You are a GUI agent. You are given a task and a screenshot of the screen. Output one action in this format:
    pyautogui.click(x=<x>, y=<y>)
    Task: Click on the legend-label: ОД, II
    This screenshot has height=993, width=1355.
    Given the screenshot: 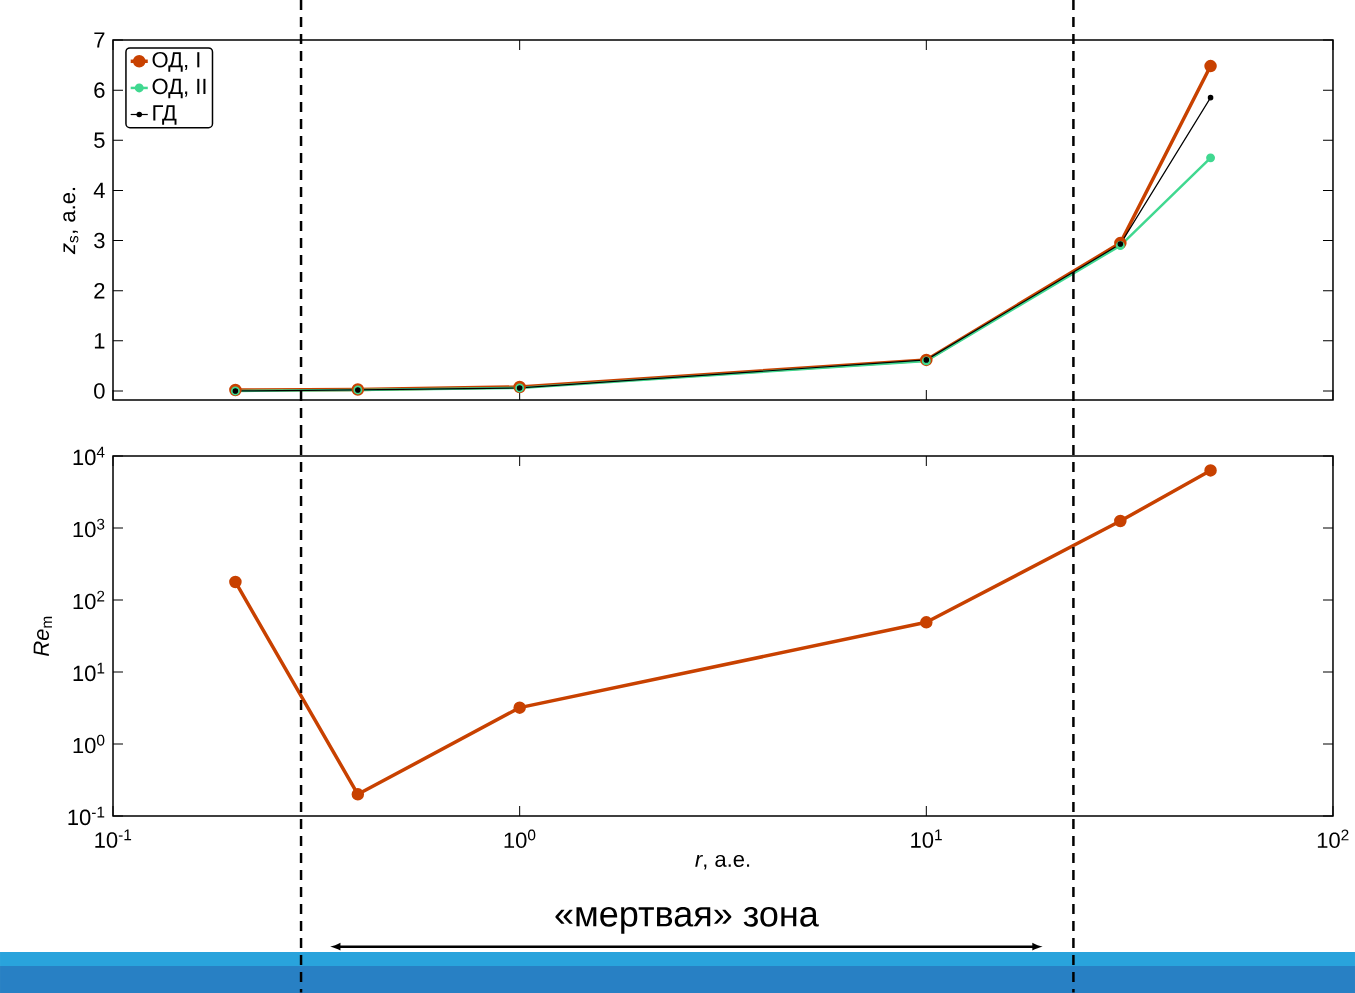 What is the action you would take?
    pyautogui.click(x=179, y=88)
    